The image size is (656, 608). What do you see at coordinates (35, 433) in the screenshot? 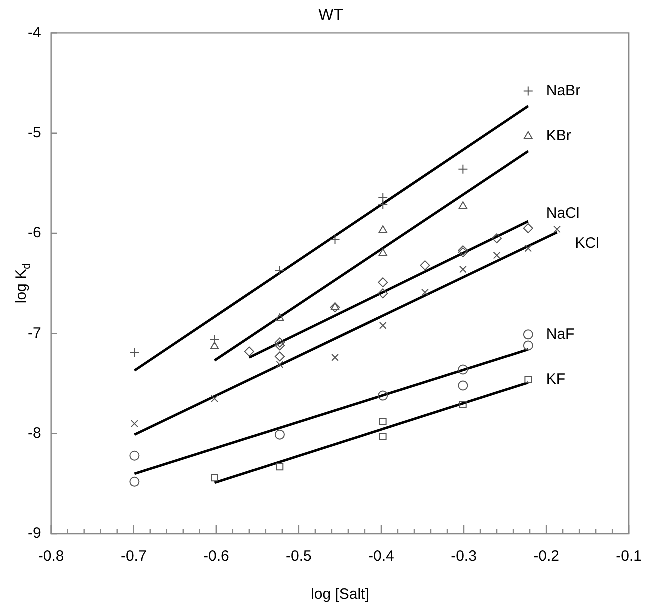
I see `y-tick-label: -8` at bounding box center [35, 433].